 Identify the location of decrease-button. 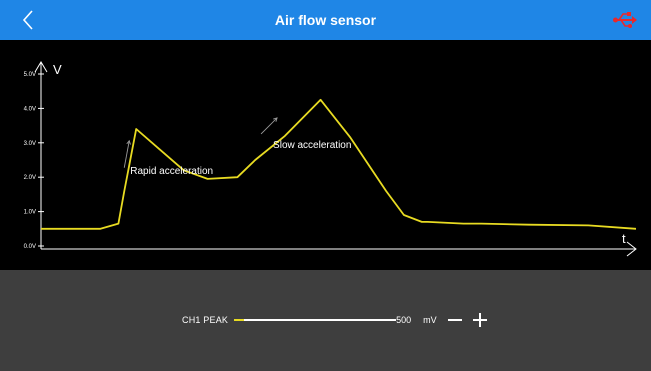
(455, 320).